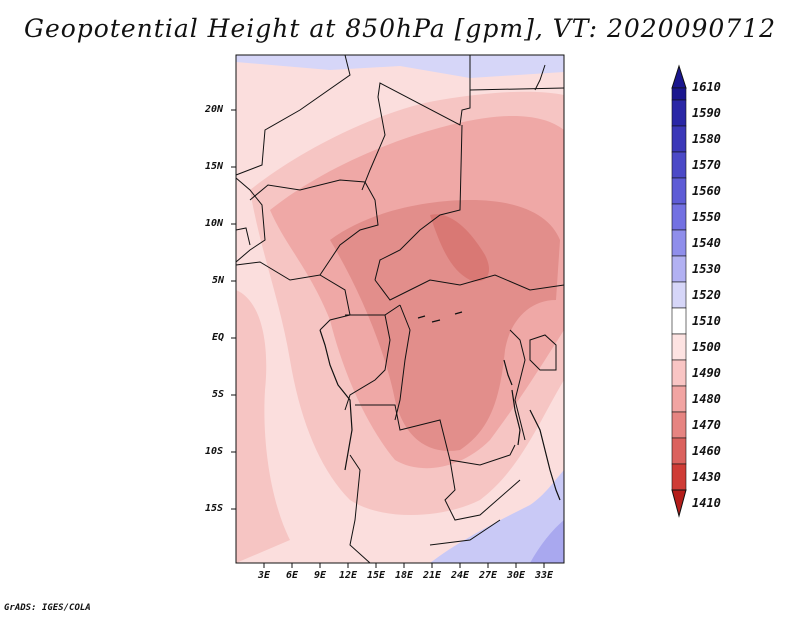 This screenshot has width=800, height=618. Describe the element at coordinates (706, 191) in the screenshot. I see `colorbar-label-1560: 1560` at that location.